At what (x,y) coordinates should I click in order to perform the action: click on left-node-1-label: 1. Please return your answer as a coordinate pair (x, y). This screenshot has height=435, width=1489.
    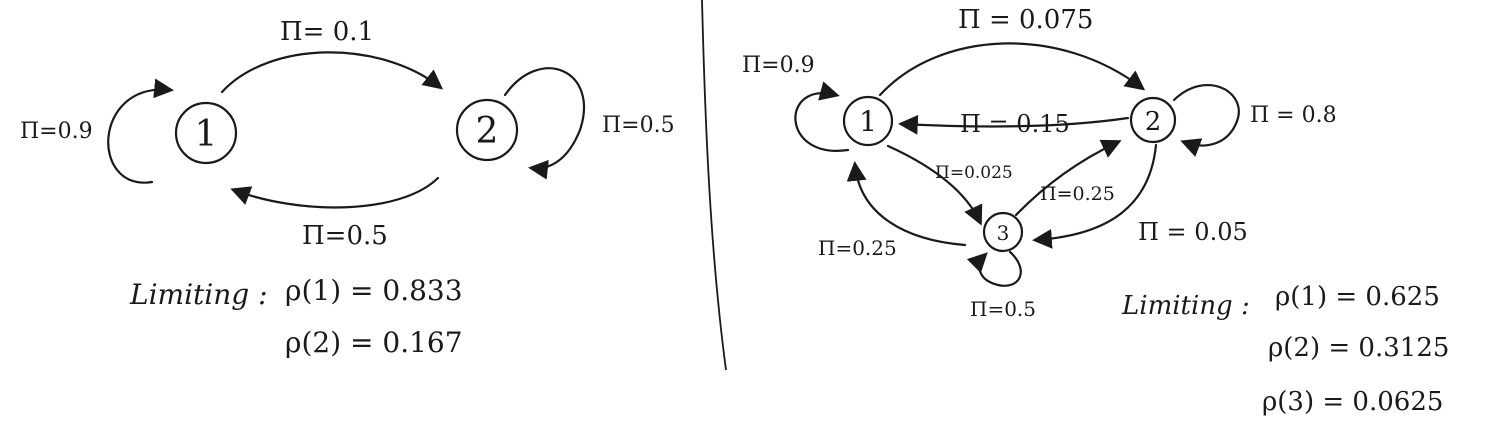
    Looking at the image, I should click on (206, 134).